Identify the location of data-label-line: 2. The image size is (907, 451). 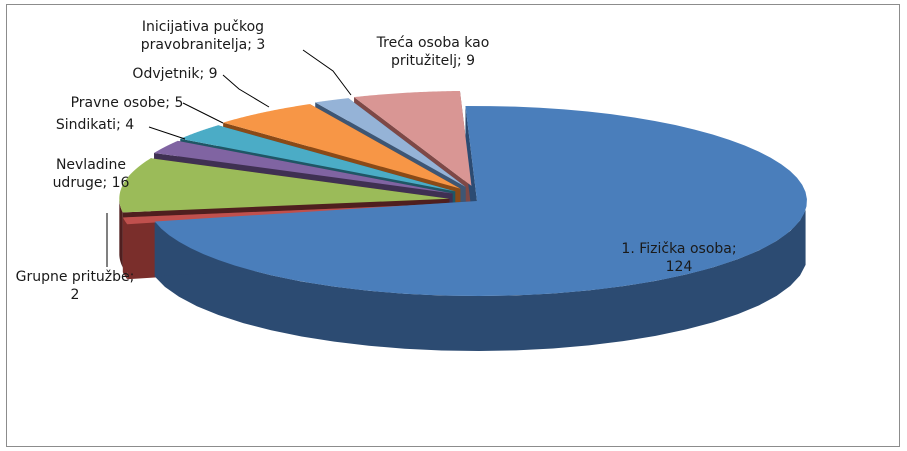
(75, 295).